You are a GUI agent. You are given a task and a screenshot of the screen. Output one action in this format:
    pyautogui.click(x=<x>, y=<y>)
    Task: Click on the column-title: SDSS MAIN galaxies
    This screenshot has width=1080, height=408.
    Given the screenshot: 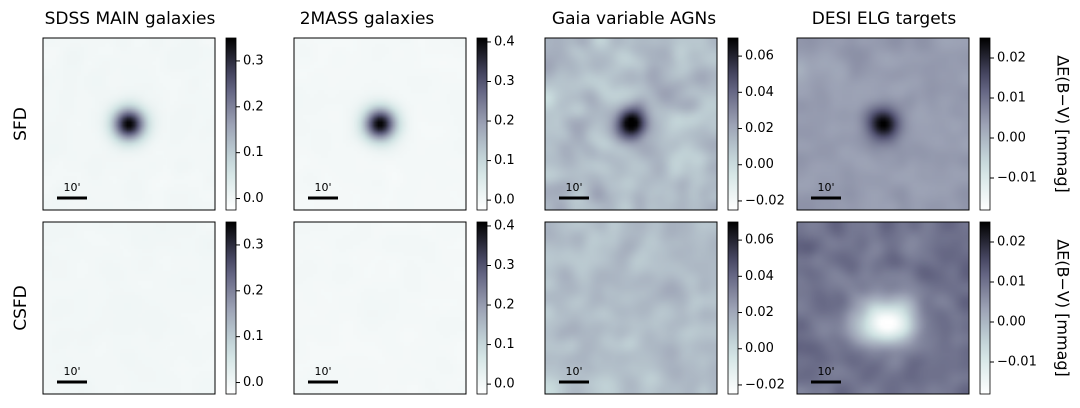 What is the action you would take?
    pyautogui.click(x=130, y=19)
    